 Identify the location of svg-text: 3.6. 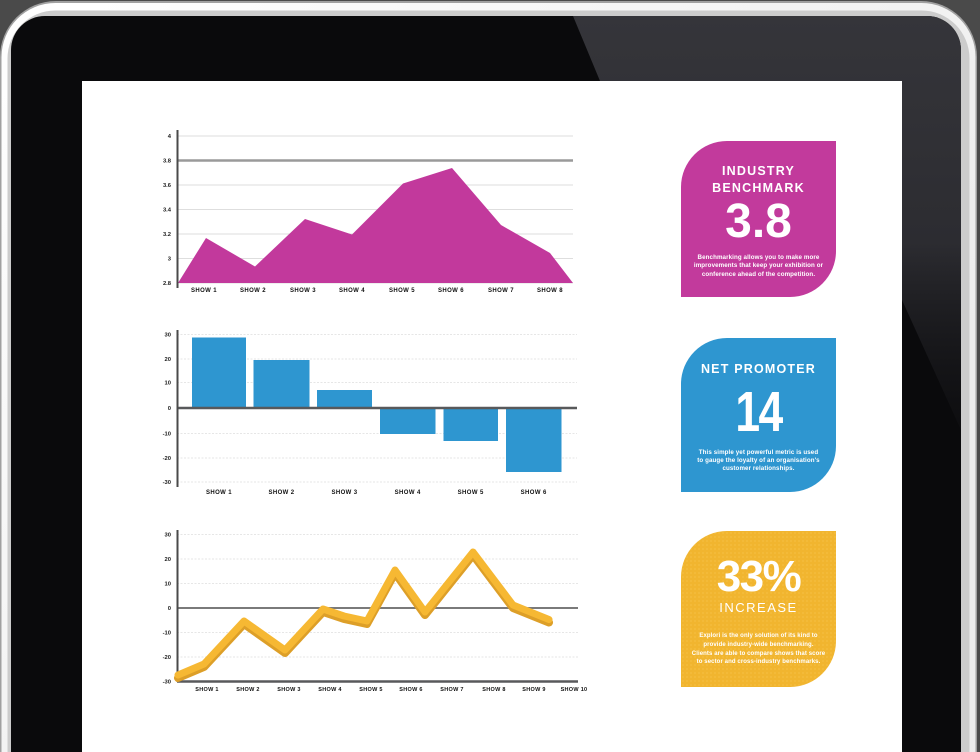
(167, 186).